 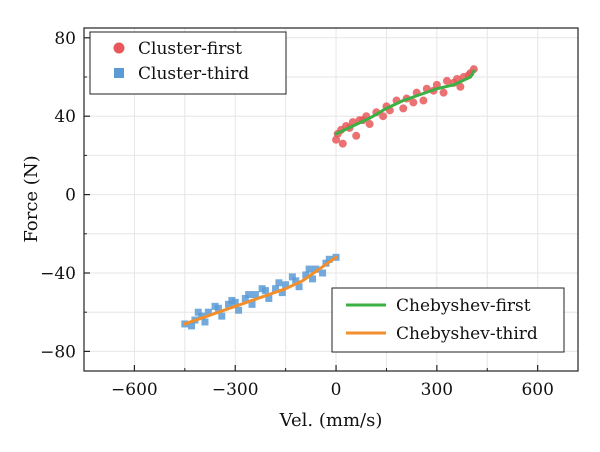 I want to click on x-tick-label: −300, so click(x=235, y=390).